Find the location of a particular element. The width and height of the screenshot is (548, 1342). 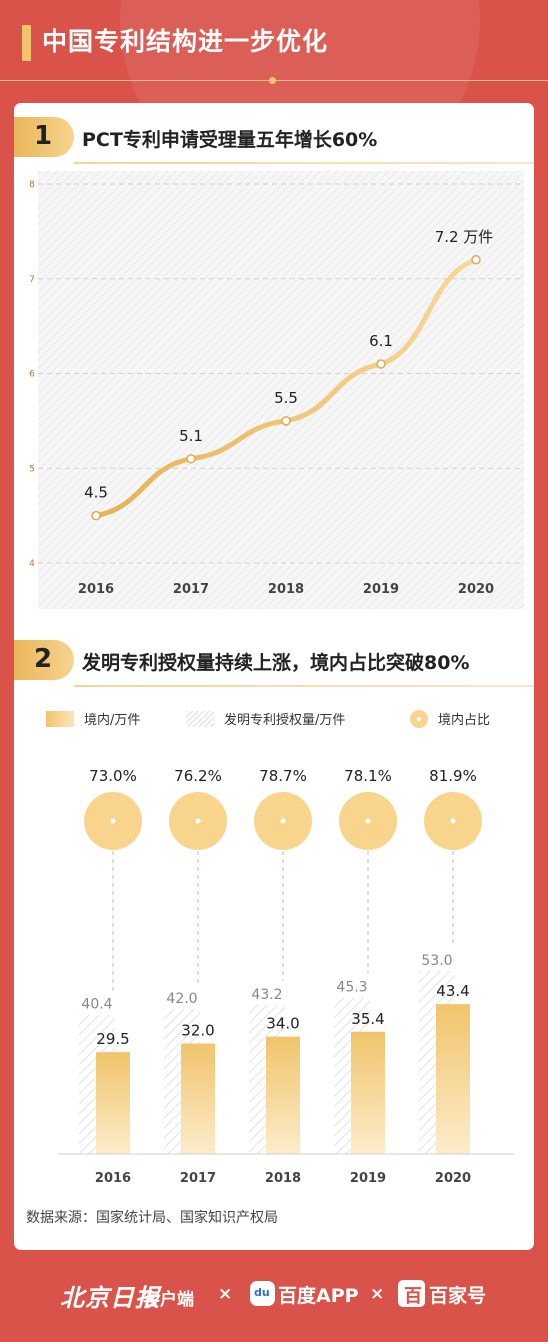

baidu-paw-icon: du is located at coordinates (262, 1293).